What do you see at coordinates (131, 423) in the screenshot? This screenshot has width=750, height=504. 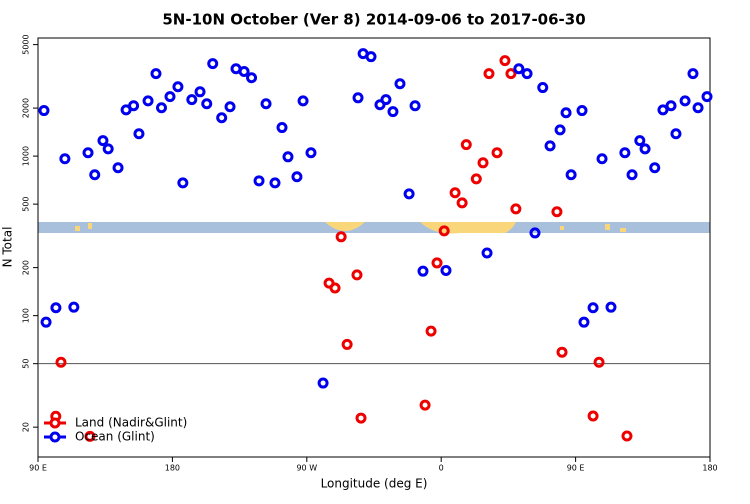 I see `legend-label: Land (Nadir&Glint)` at bounding box center [131, 423].